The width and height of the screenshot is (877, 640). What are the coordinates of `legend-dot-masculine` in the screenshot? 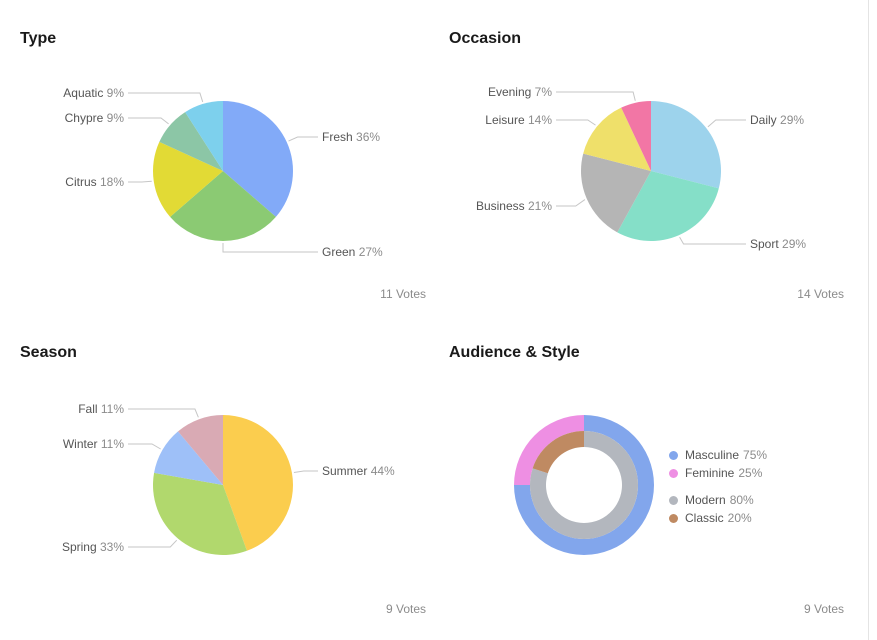 It's located at (673, 455).